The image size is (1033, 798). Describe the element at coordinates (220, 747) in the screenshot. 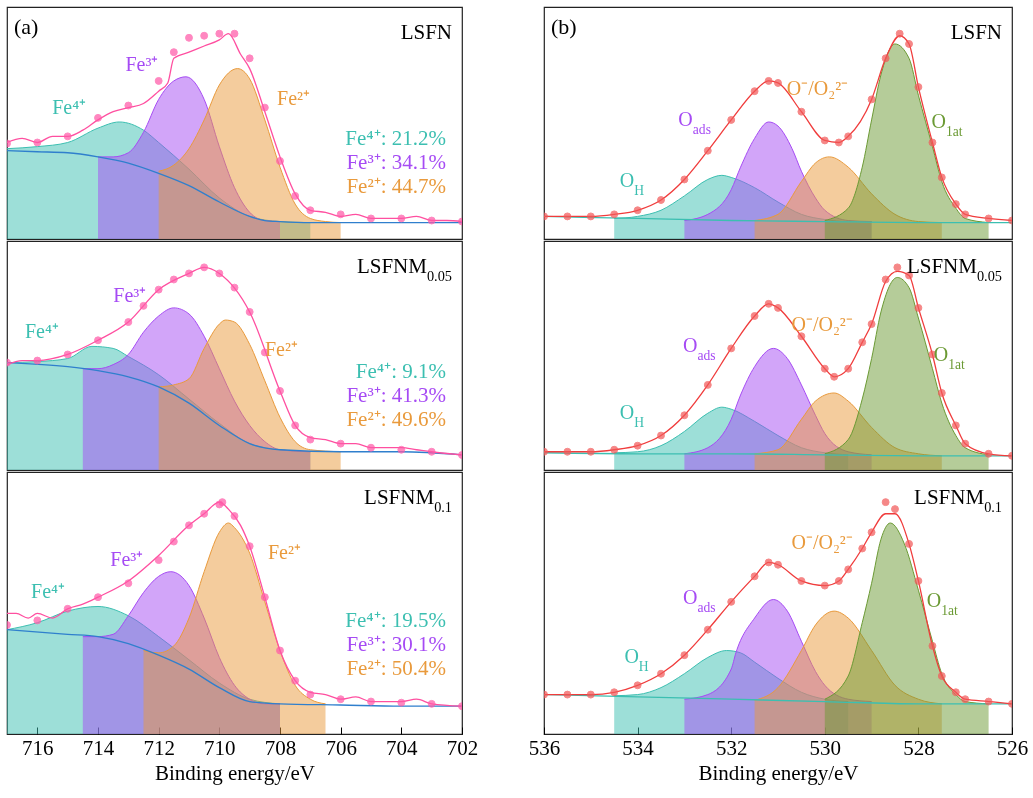

I see `x-tick-label: 710` at that location.